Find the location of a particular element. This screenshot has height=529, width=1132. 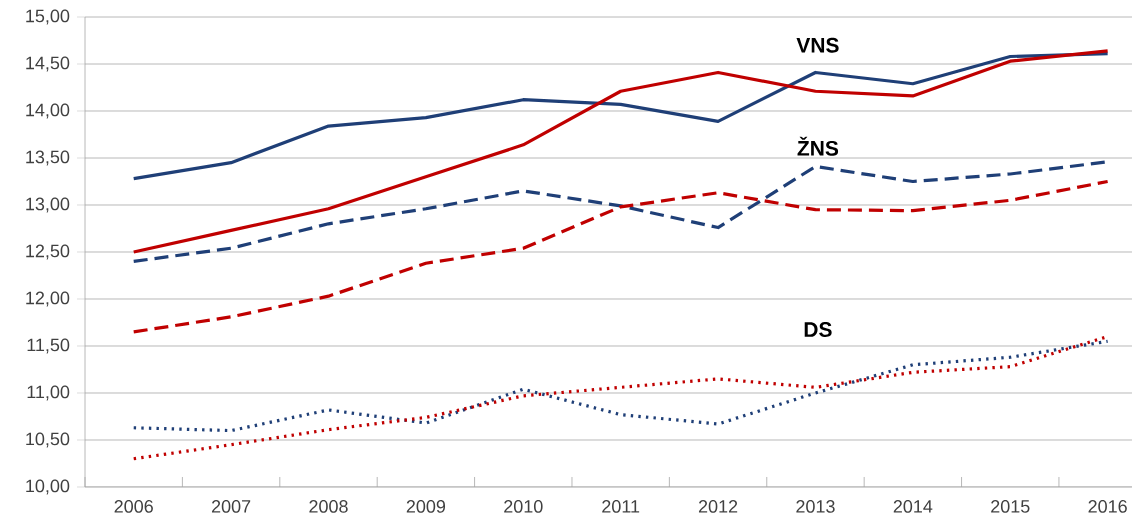

y-tick-label: 15,00 is located at coordinates (48, 17).